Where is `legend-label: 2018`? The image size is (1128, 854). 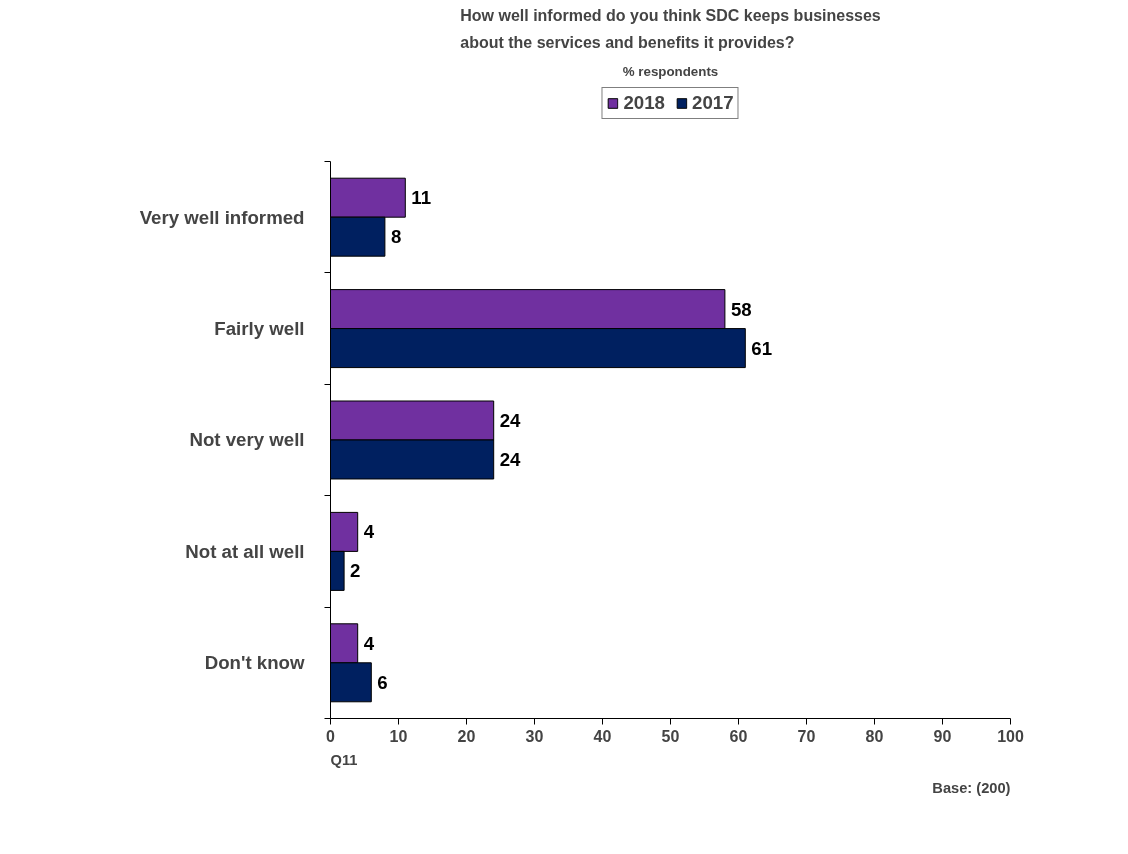 legend-label: 2018 is located at coordinates (644, 103).